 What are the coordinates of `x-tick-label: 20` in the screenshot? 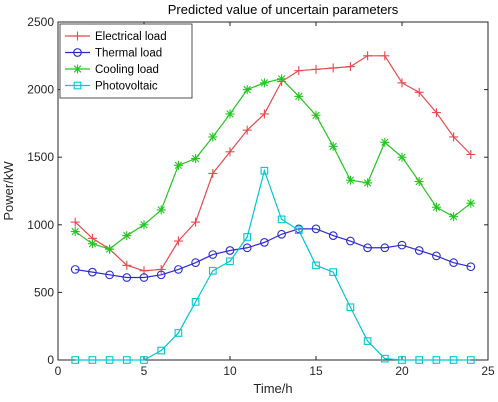 It's located at (402, 371).